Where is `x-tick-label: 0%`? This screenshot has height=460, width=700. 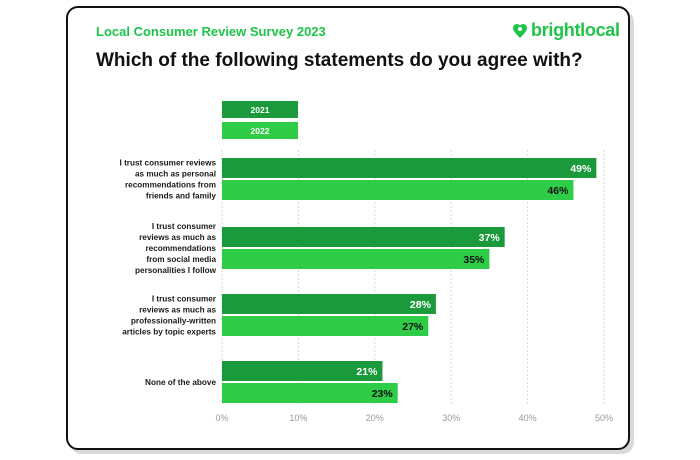
x-tick-label: 0% is located at coordinates (221, 418).